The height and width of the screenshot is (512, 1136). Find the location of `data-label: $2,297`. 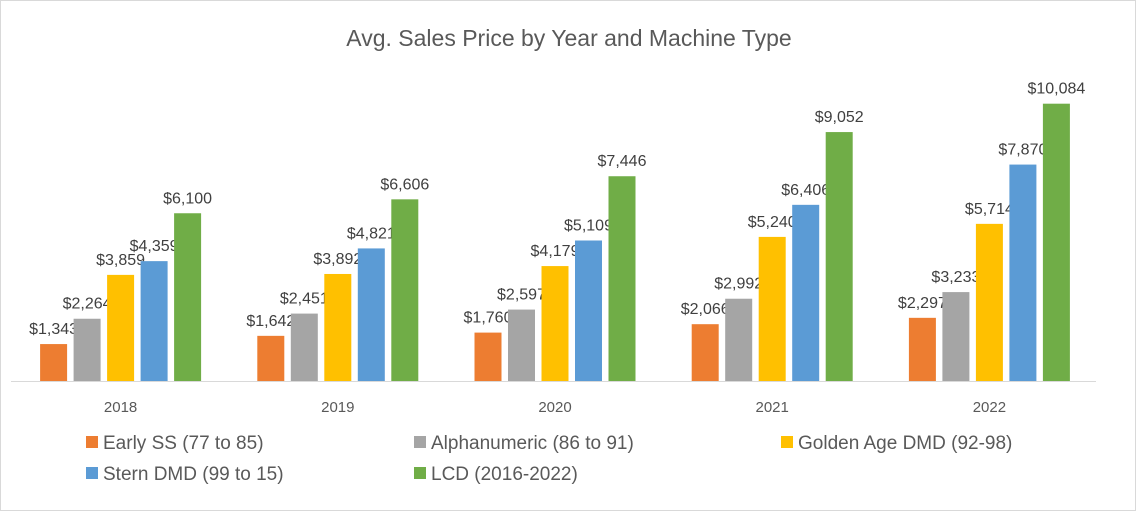

data-label: $2,297 is located at coordinates (922, 303).